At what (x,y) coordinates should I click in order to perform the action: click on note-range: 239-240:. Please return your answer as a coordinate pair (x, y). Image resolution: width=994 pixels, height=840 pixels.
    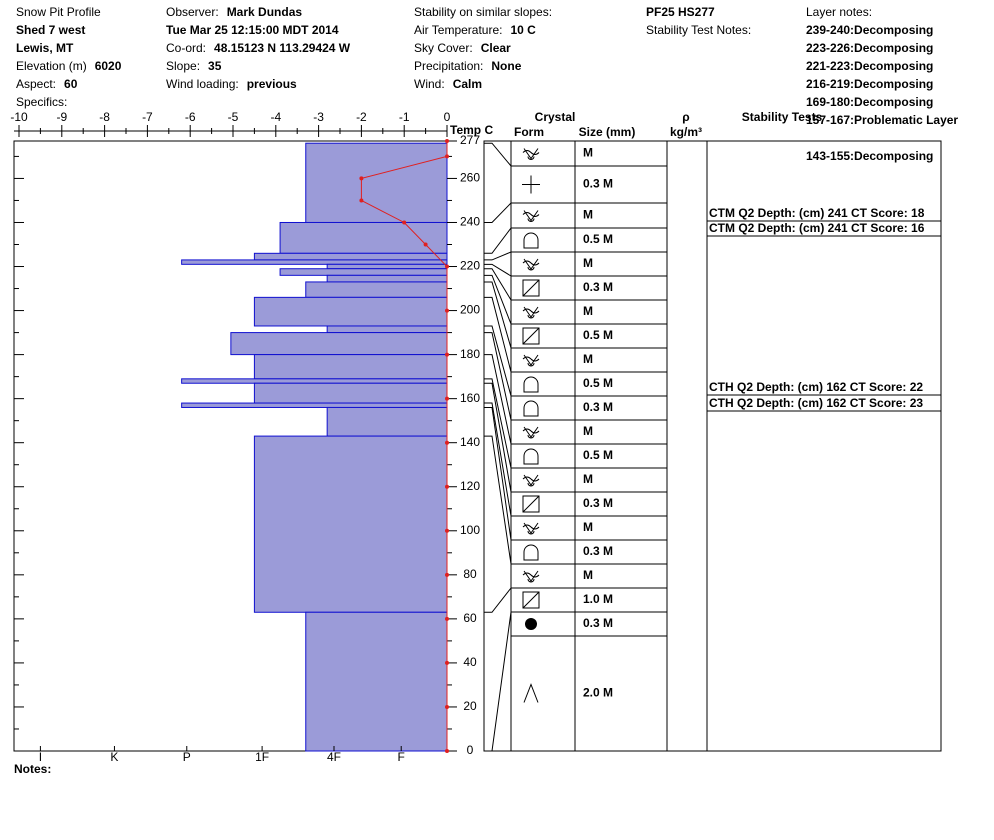
    Looking at the image, I should click on (830, 30).